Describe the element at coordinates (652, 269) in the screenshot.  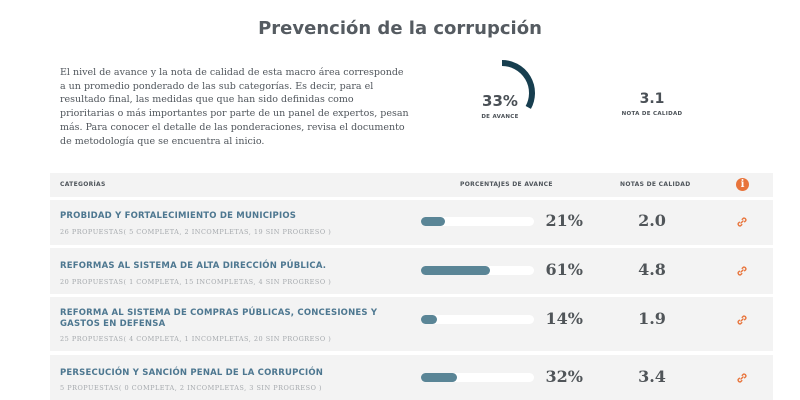
I see `category-nota: 4.8` at that location.